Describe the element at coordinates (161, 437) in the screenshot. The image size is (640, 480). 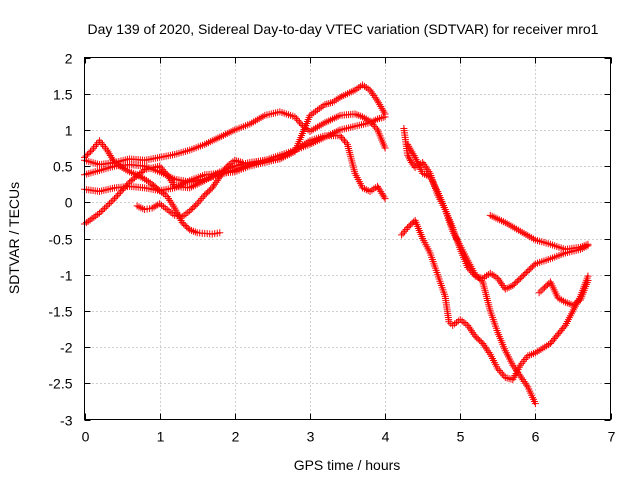
I see `x-tick-label: 1` at that location.